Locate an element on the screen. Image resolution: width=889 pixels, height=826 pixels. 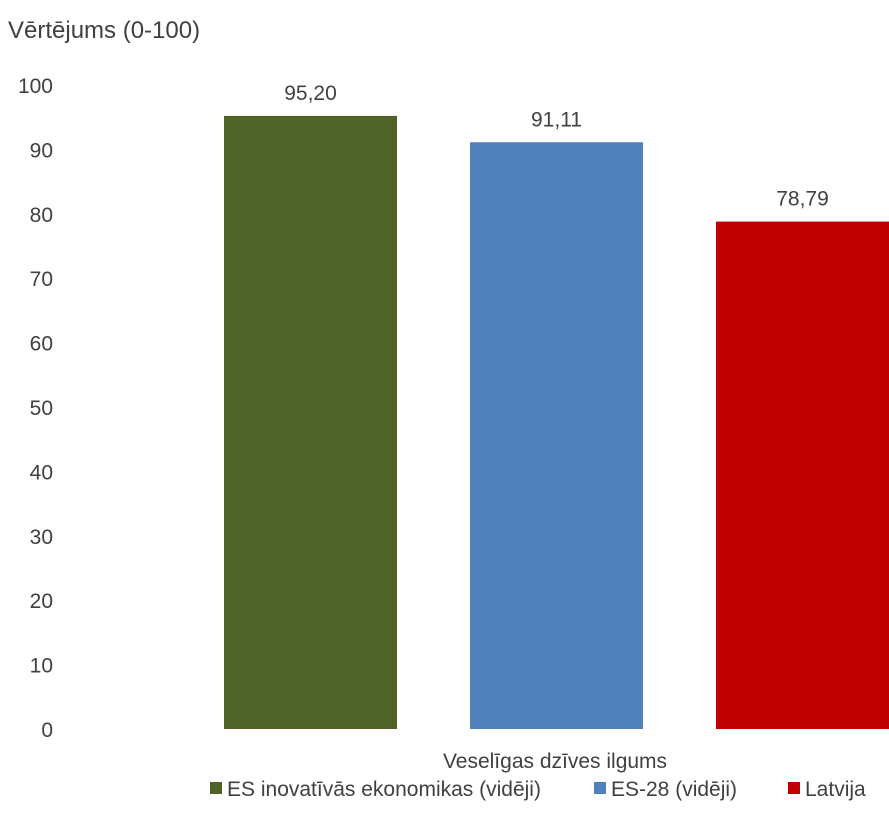
y-tick-label: 0 is located at coordinates (47, 730).